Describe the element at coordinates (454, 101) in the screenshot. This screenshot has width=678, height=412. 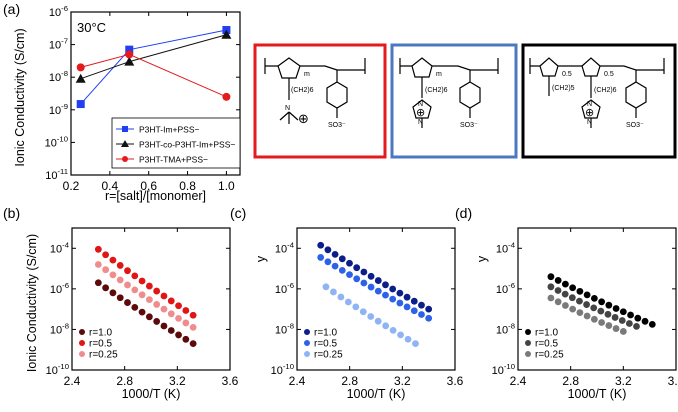
I see `structure-im-frame` at that location.